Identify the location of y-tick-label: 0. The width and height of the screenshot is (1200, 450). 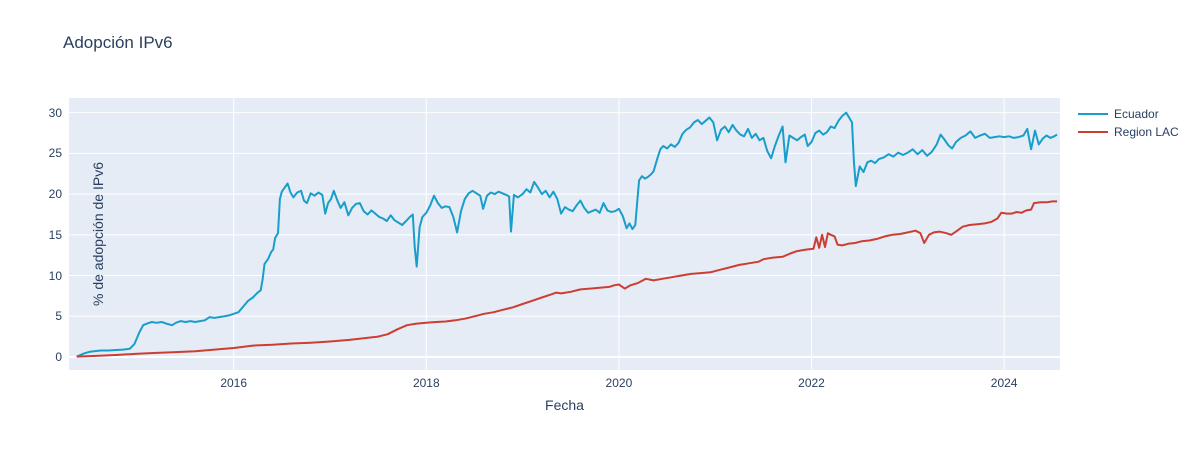
(58, 356).